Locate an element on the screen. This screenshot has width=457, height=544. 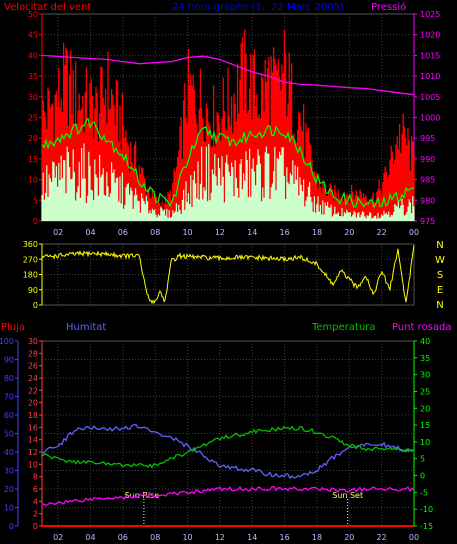
temperature-tick-label: 35 is located at coordinates (425, 358).